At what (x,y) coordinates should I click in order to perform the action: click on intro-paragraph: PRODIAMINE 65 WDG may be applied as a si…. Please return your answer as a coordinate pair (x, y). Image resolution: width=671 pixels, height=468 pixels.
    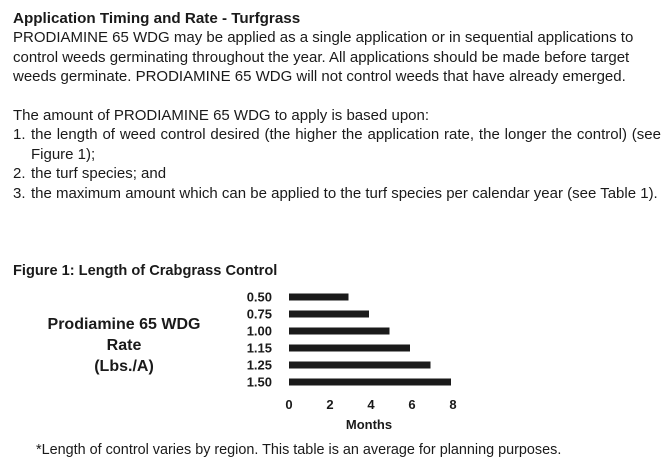
    Looking at the image, I should click on (323, 57).